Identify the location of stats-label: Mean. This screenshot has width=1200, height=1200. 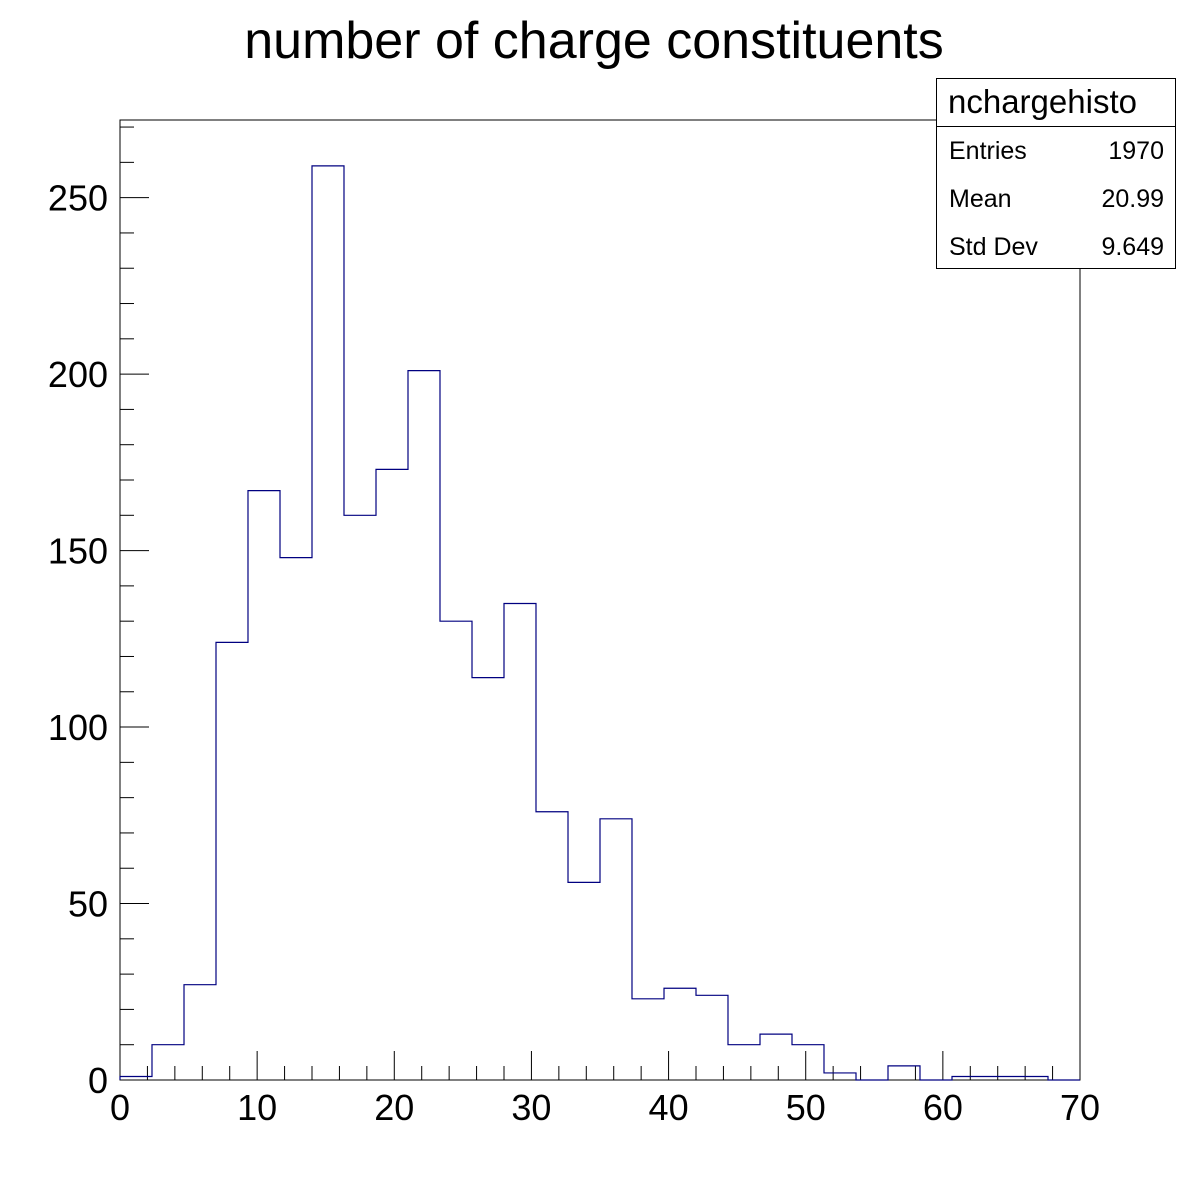
(980, 199).